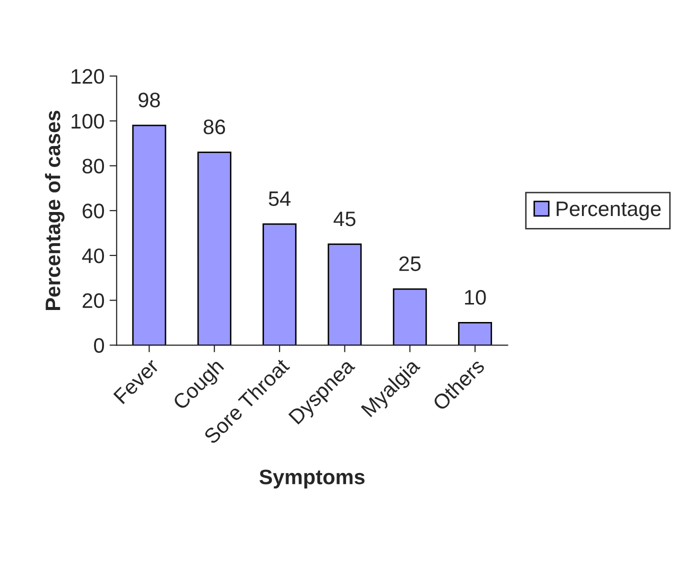 This screenshot has width=686, height=585. Describe the element at coordinates (410, 264) in the screenshot. I see `data-label: 25` at that location.